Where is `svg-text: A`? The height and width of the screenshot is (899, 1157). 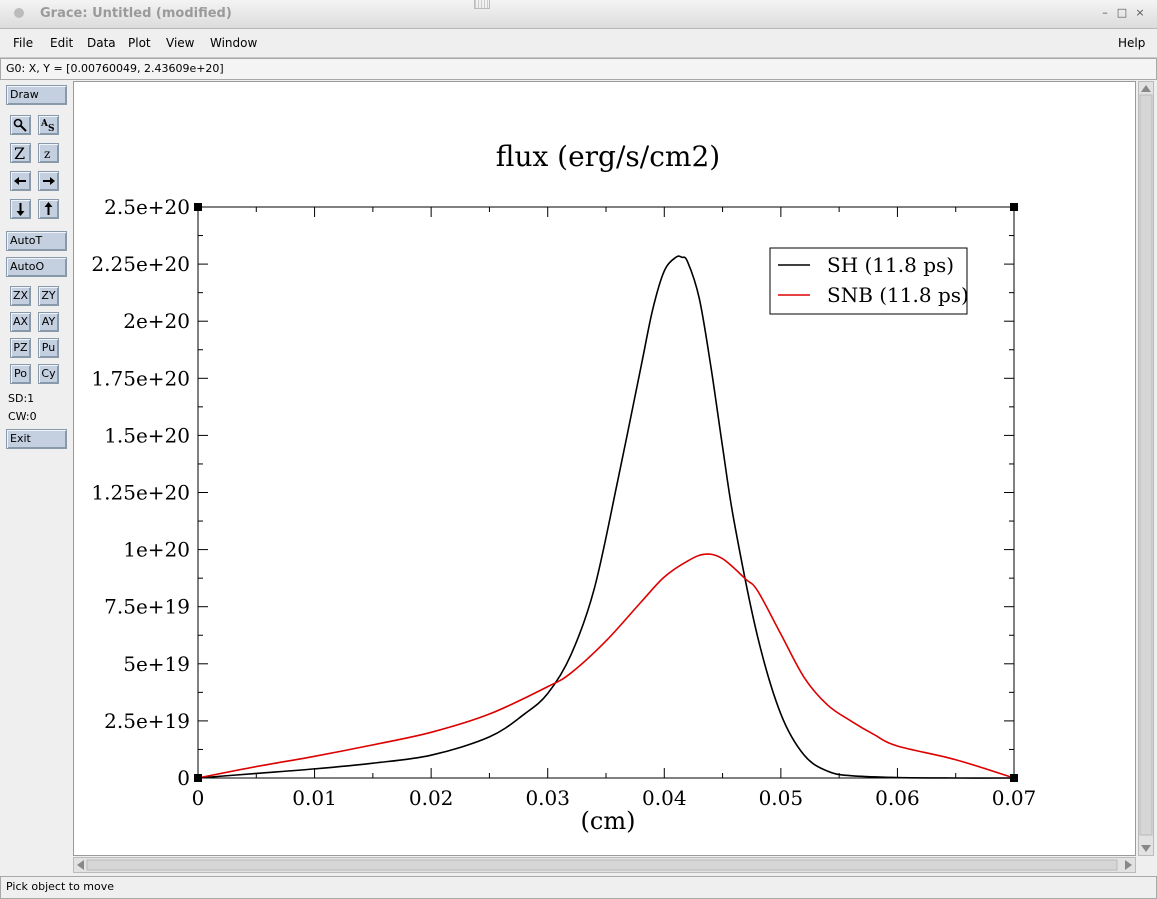
svg-text: A is located at coordinates (44, 124).